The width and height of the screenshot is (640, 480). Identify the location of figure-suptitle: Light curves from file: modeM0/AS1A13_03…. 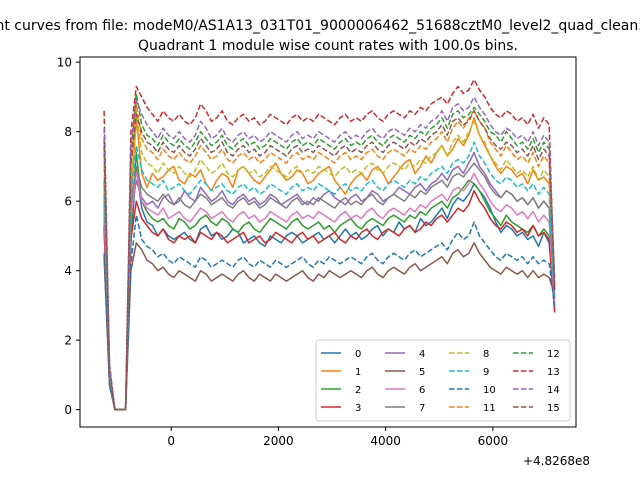
(320, 26).